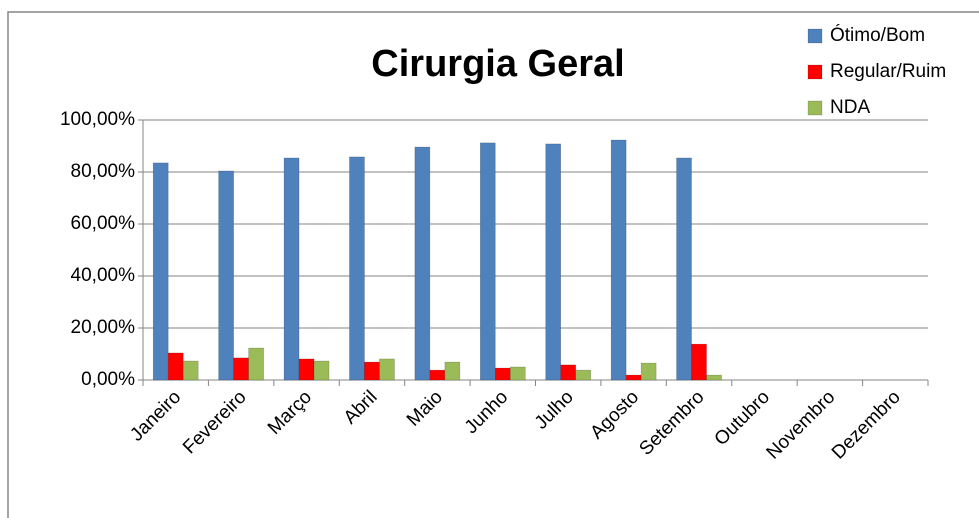  What do you see at coordinates (97, 119) in the screenshot?
I see `y-tick-label: 100,00%` at bounding box center [97, 119].